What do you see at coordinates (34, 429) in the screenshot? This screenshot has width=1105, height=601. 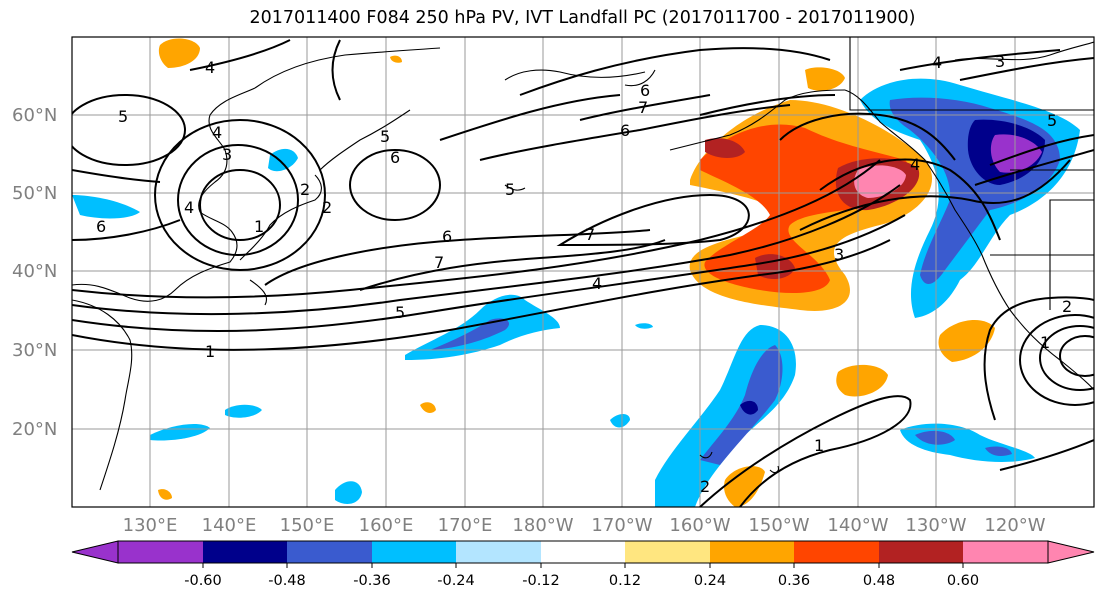 I see `lat-label: 20°N` at bounding box center [34, 429].